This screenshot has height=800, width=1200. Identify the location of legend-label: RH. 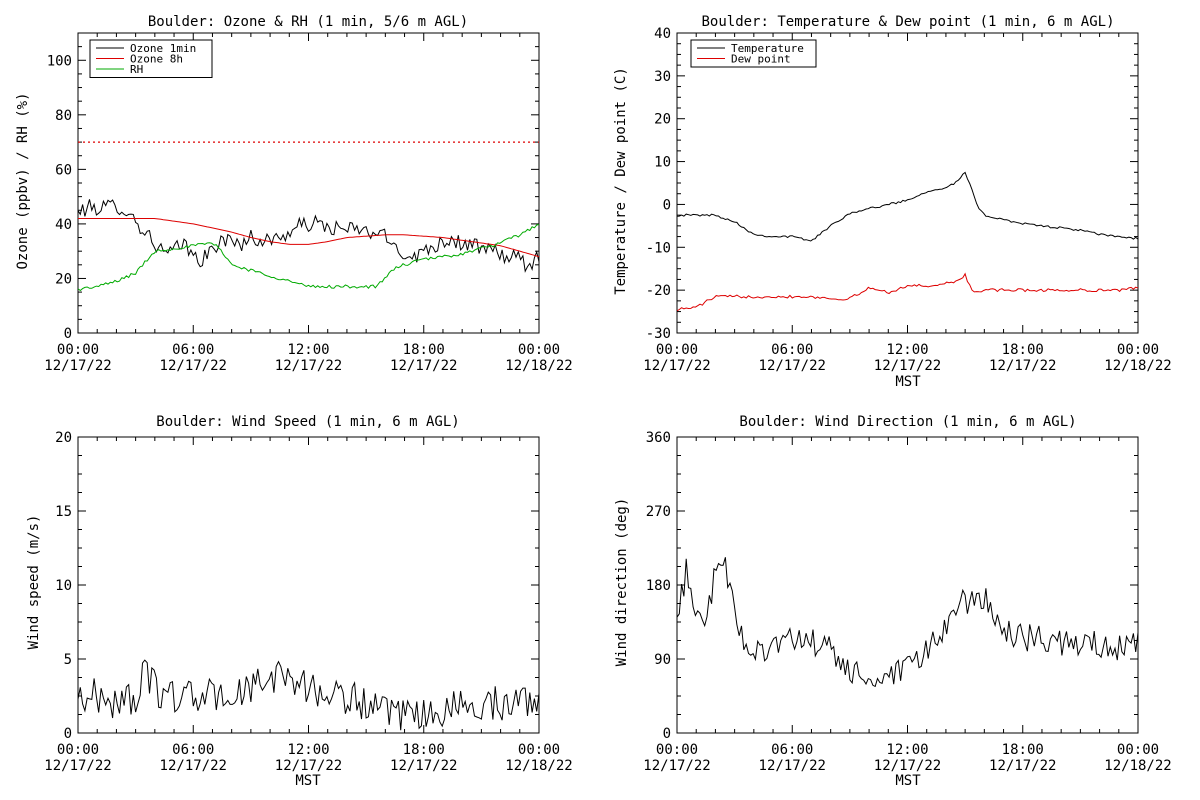
(136, 69).